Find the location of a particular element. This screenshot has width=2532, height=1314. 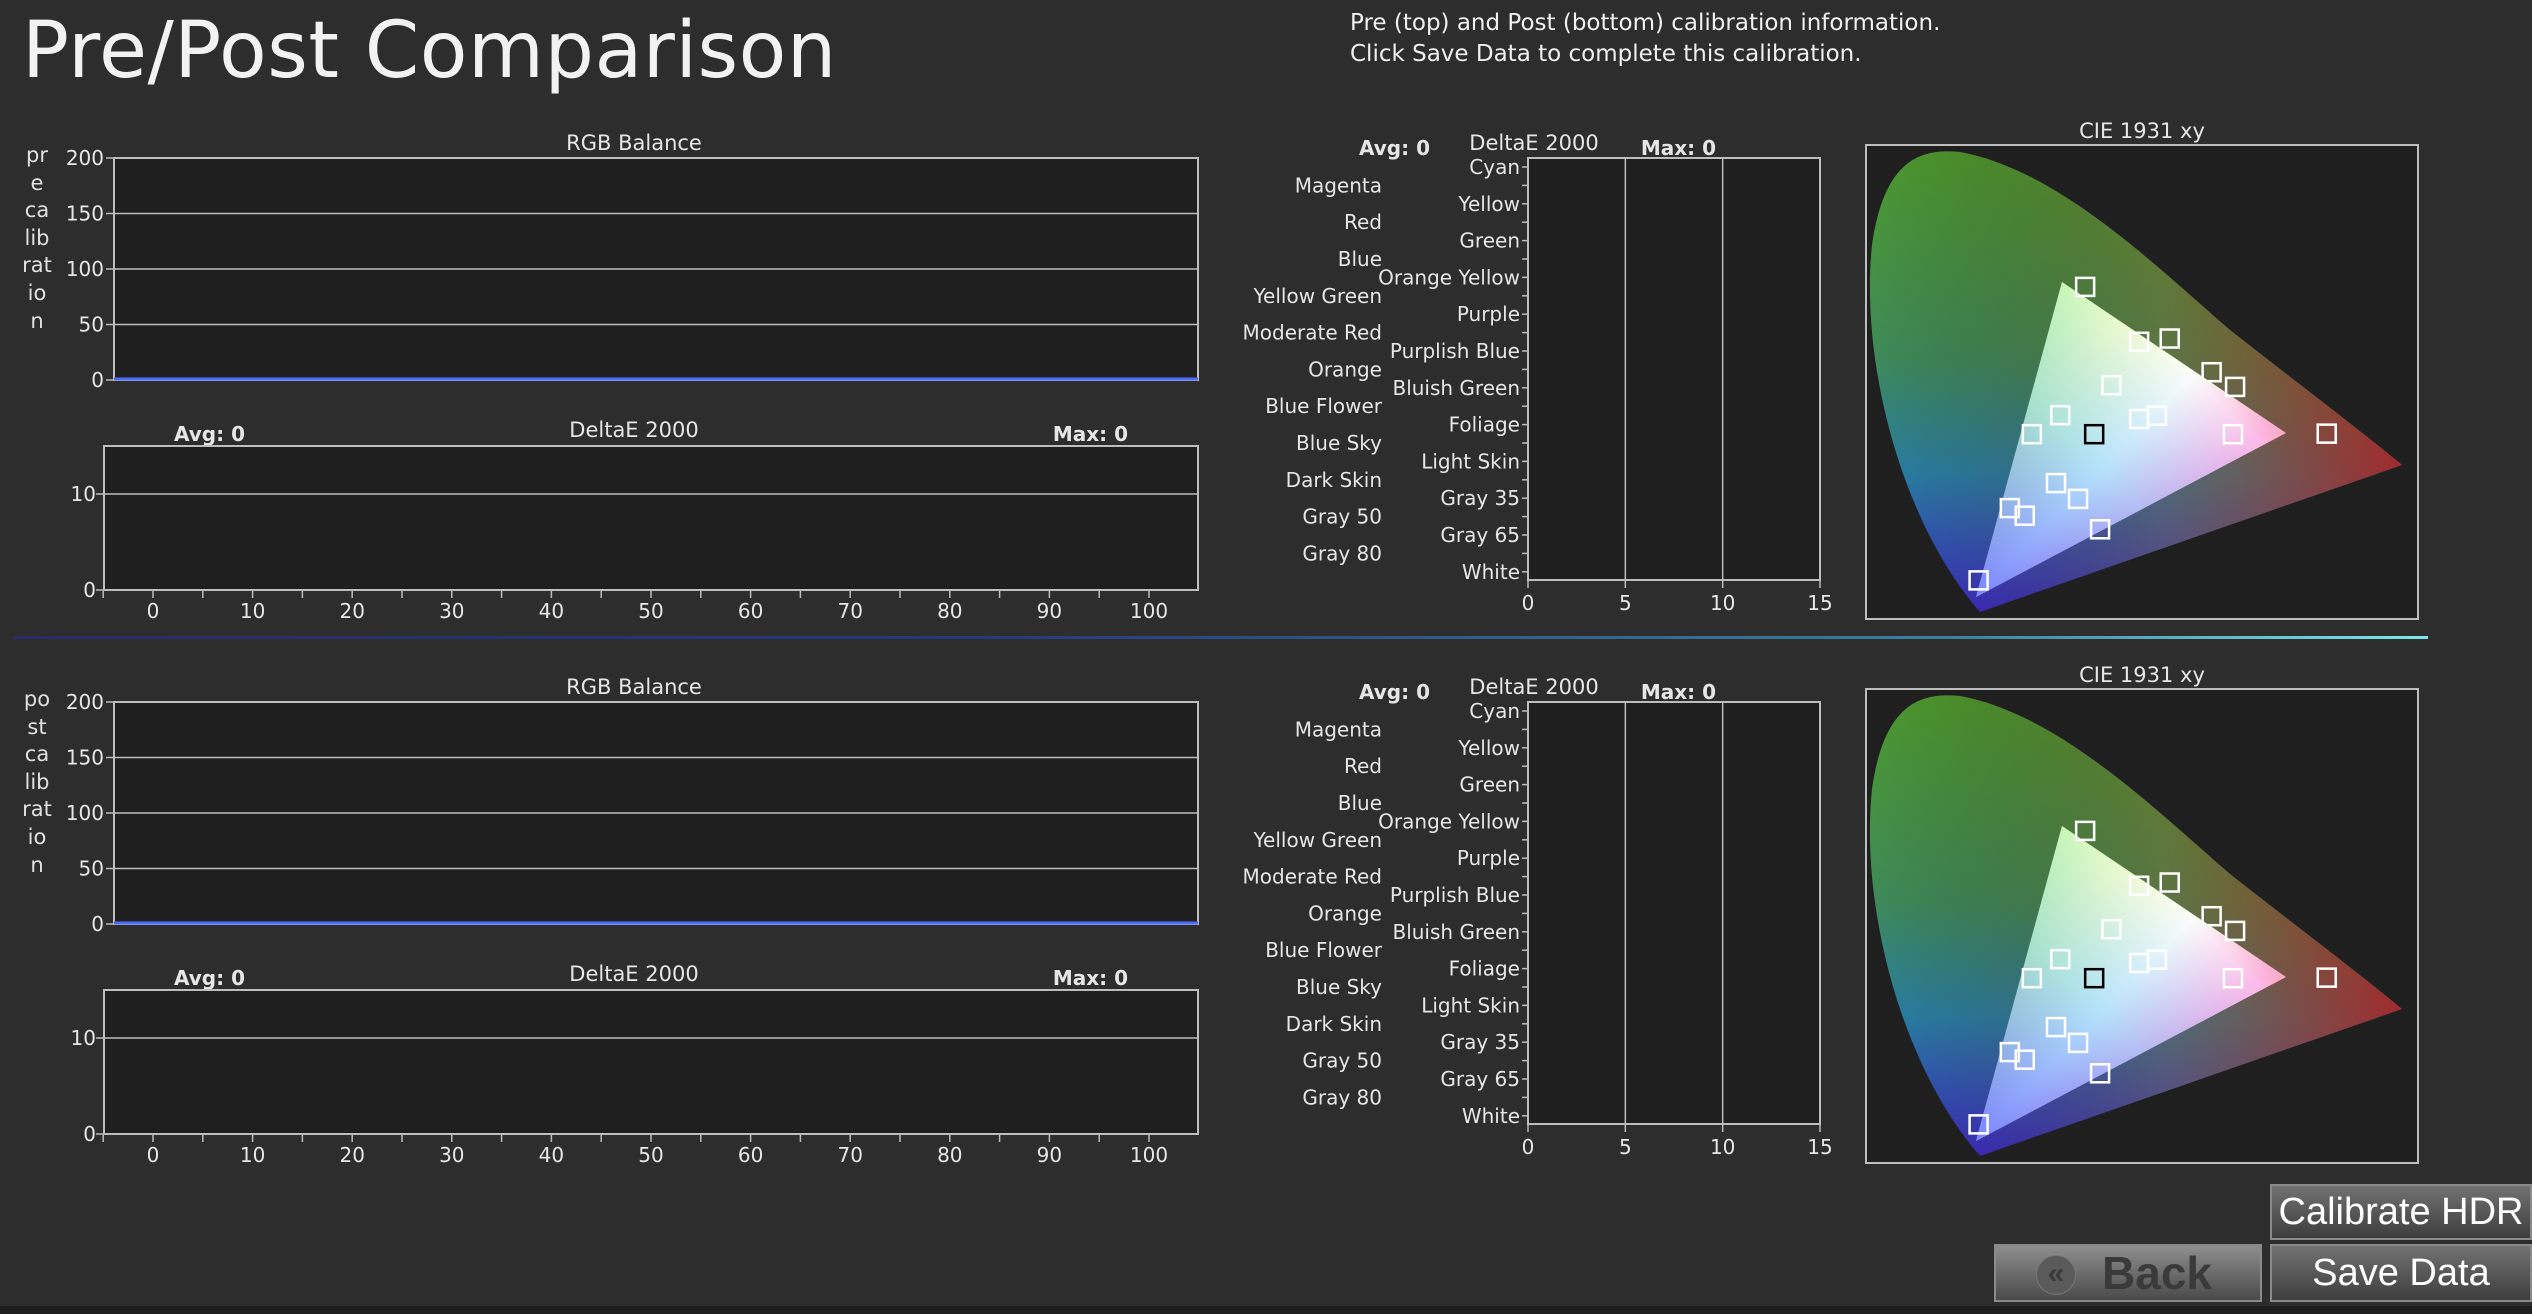

back-button: « Back is located at coordinates (2128, 1273).